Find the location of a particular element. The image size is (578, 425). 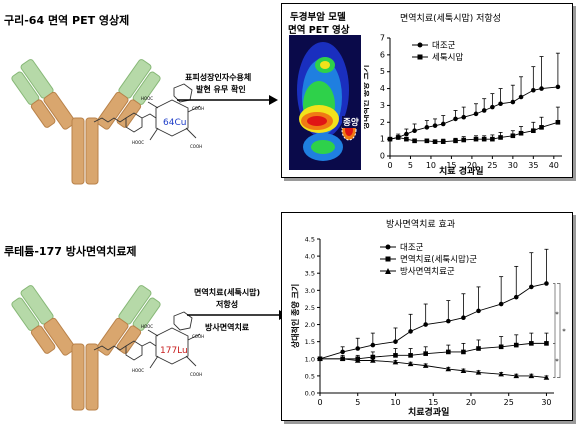

chart1-xlabel: 치료 경과일 is located at coordinates (461, 172).